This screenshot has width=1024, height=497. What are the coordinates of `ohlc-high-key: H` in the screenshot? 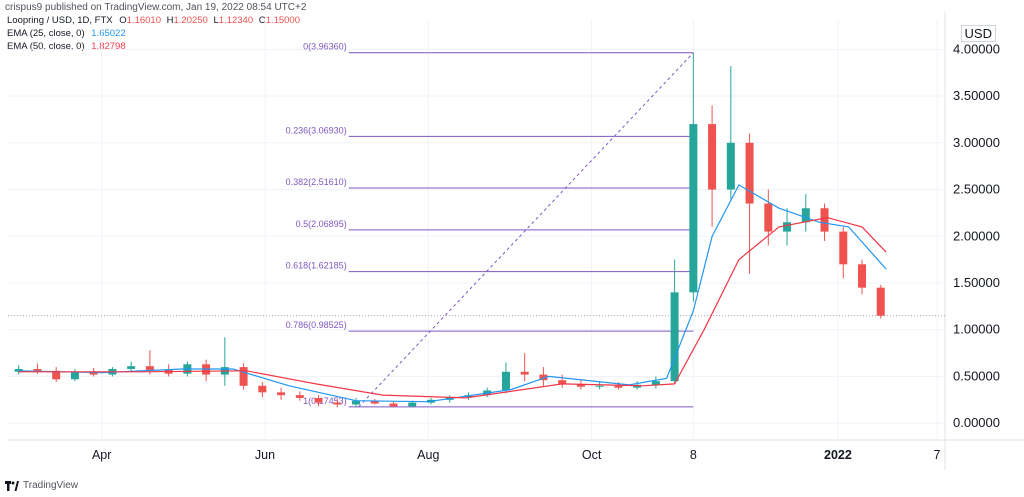 It's located at (170, 20).